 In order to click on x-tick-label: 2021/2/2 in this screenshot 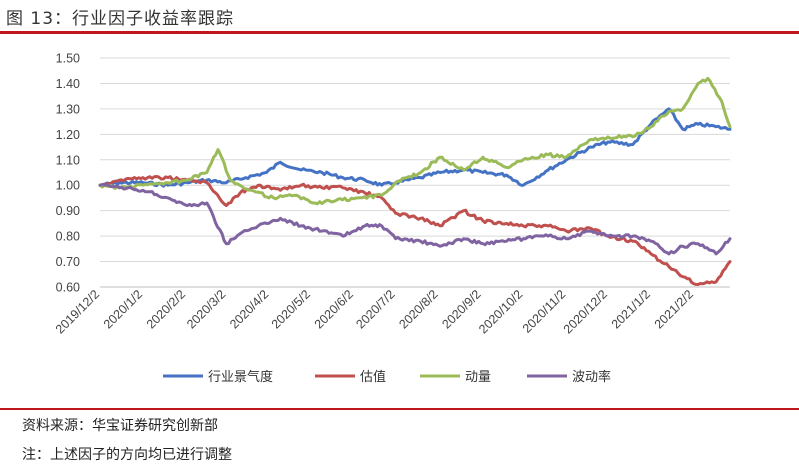, I will do `click(674, 309)`.